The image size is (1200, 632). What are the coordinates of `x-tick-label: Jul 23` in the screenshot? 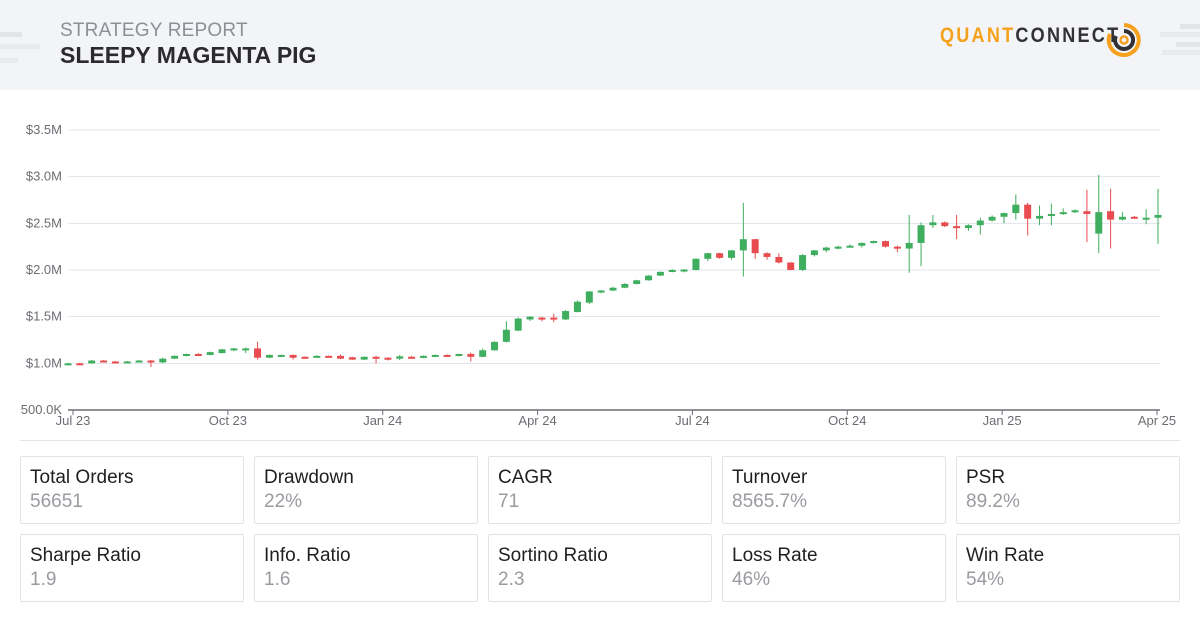 It's located at (73, 420).